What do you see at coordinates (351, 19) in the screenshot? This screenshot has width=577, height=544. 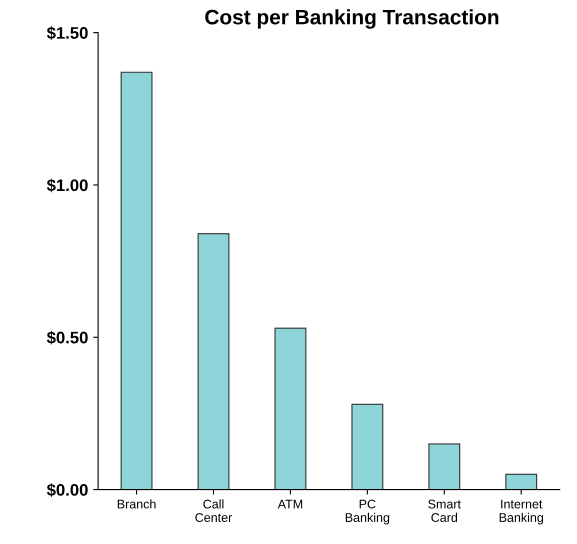 I see `chart-title: Cost per Banking Transaction` at bounding box center [351, 19].